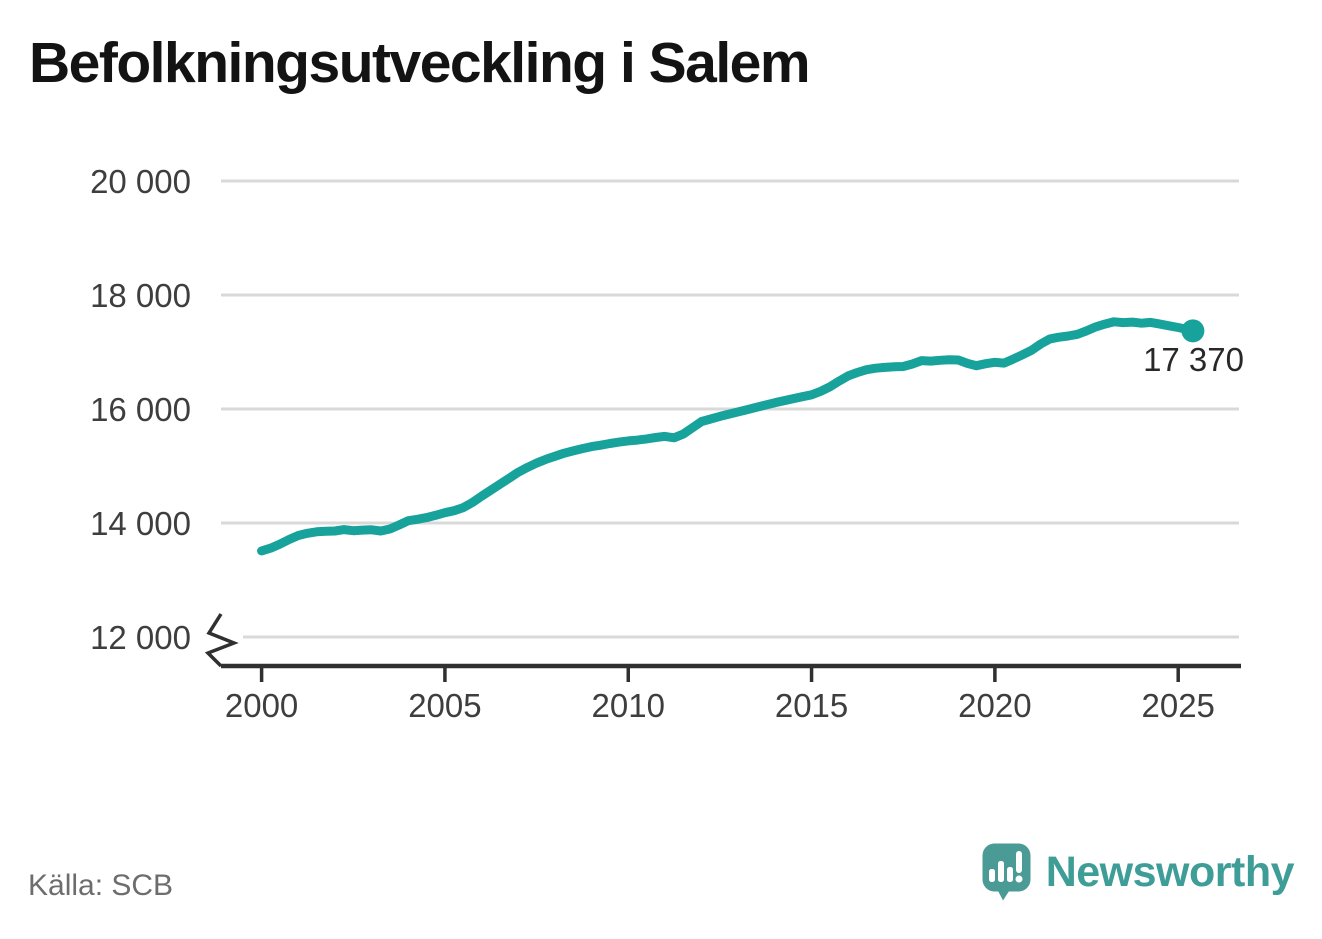 The width and height of the screenshot is (1322, 939). I want to click on axis-break-icon, so click(221, 640).